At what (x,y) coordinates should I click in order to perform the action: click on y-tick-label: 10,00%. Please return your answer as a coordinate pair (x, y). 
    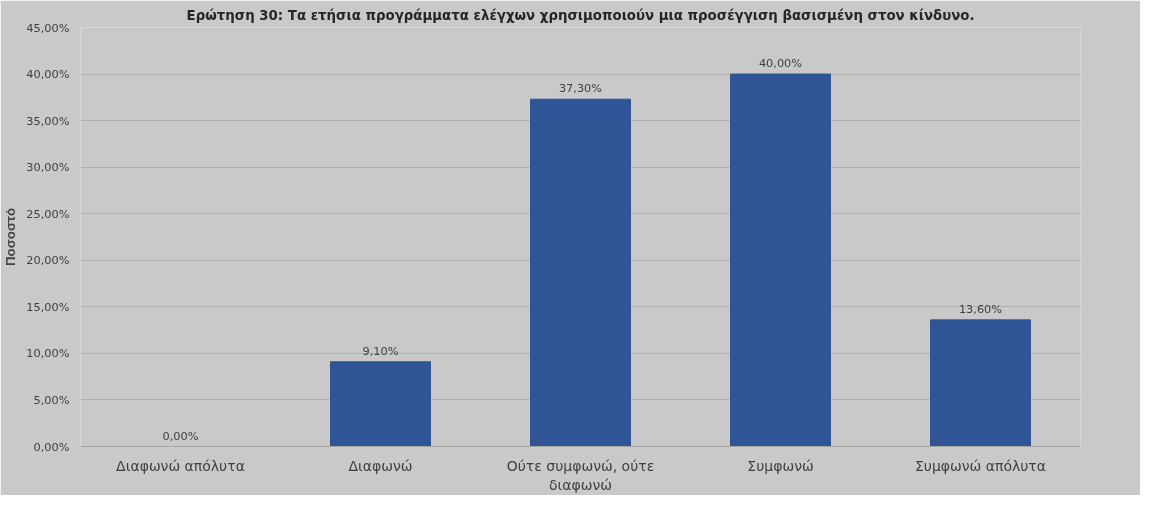
    Looking at the image, I should click on (48, 353).